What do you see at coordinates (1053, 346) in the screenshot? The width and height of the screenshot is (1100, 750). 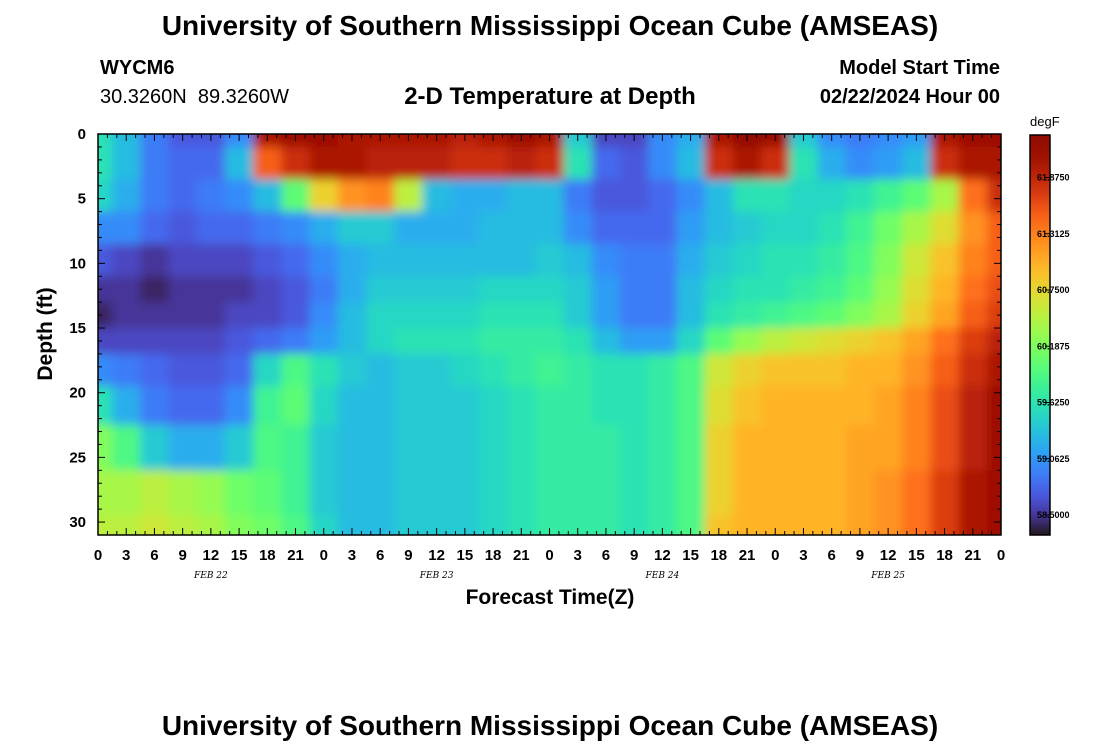 I see `colorbar-tick-label: 60.1875` at bounding box center [1053, 346].